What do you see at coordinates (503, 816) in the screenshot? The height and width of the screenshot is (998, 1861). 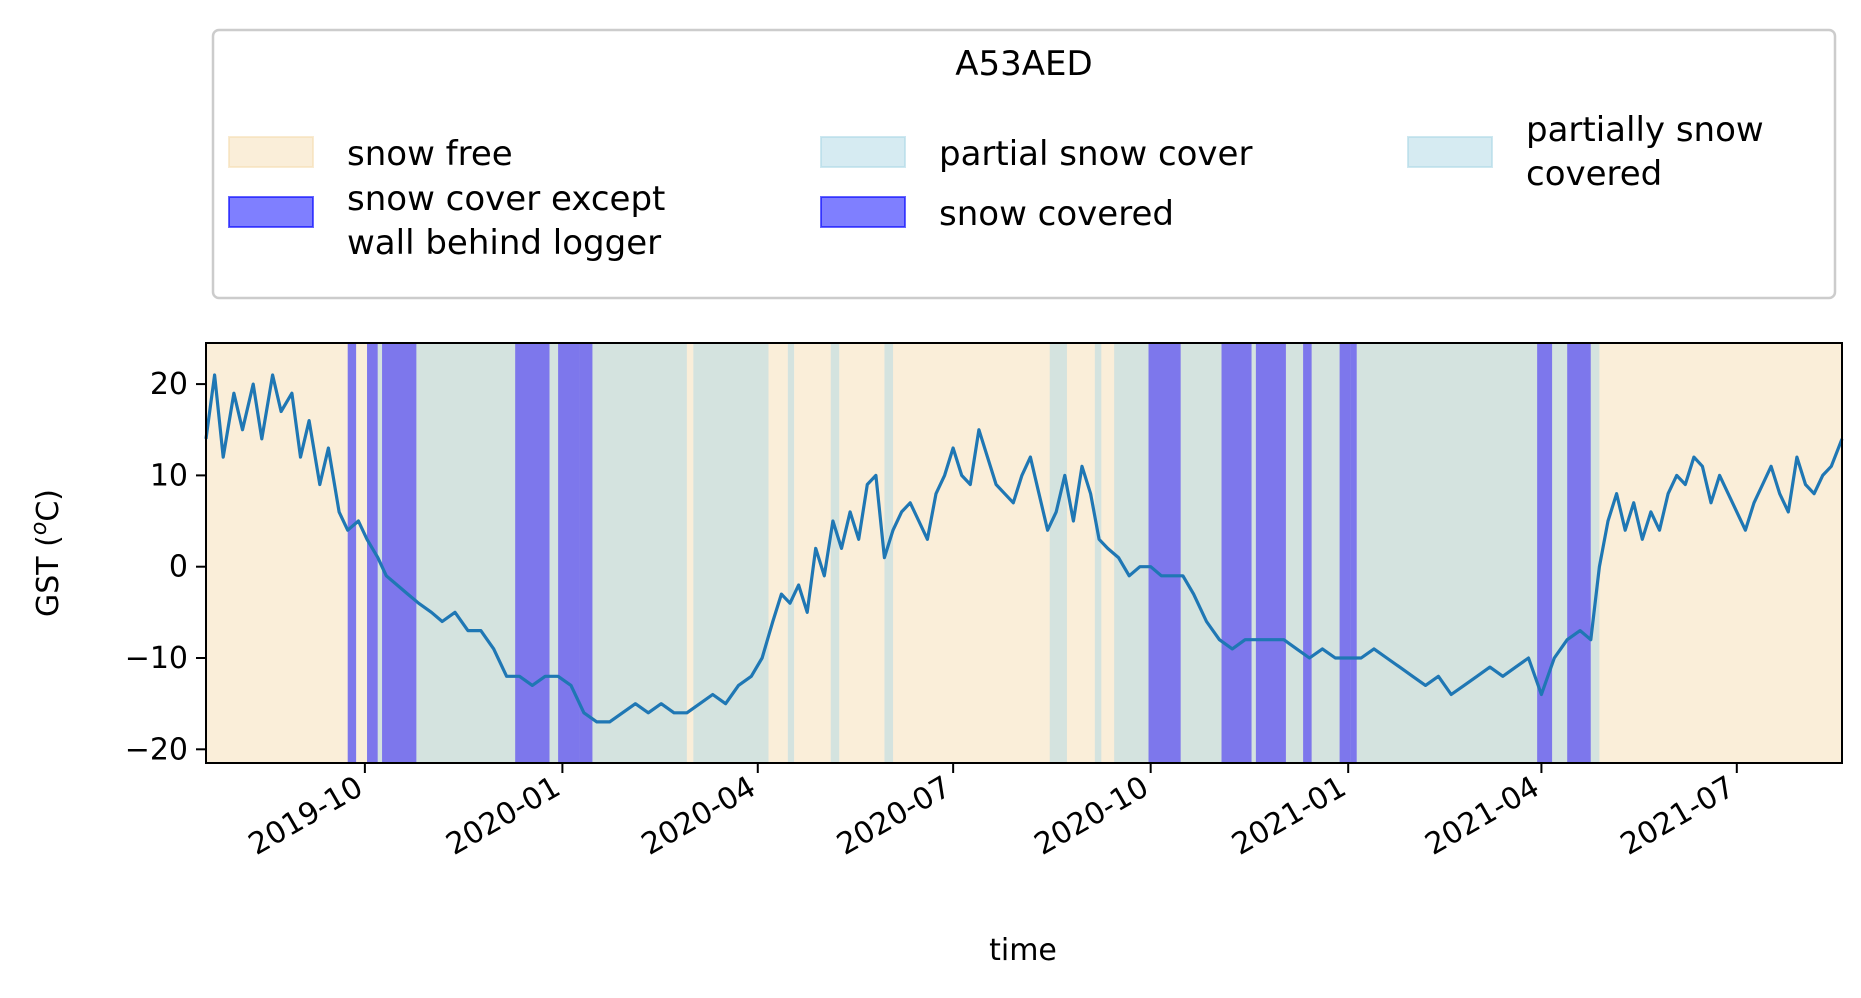 I see `x-tick-label: 2020-01` at bounding box center [503, 816].